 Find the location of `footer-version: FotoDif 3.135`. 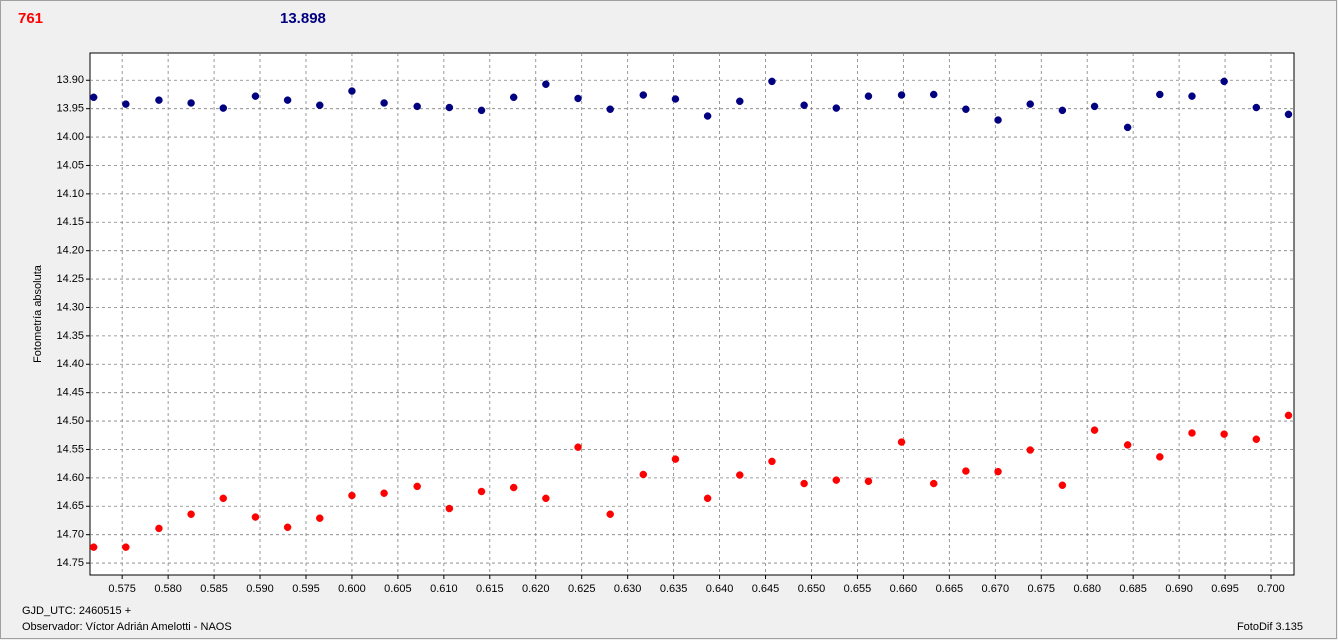

footer-version: FotoDif 3.135 is located at coordinates (1270, 627).